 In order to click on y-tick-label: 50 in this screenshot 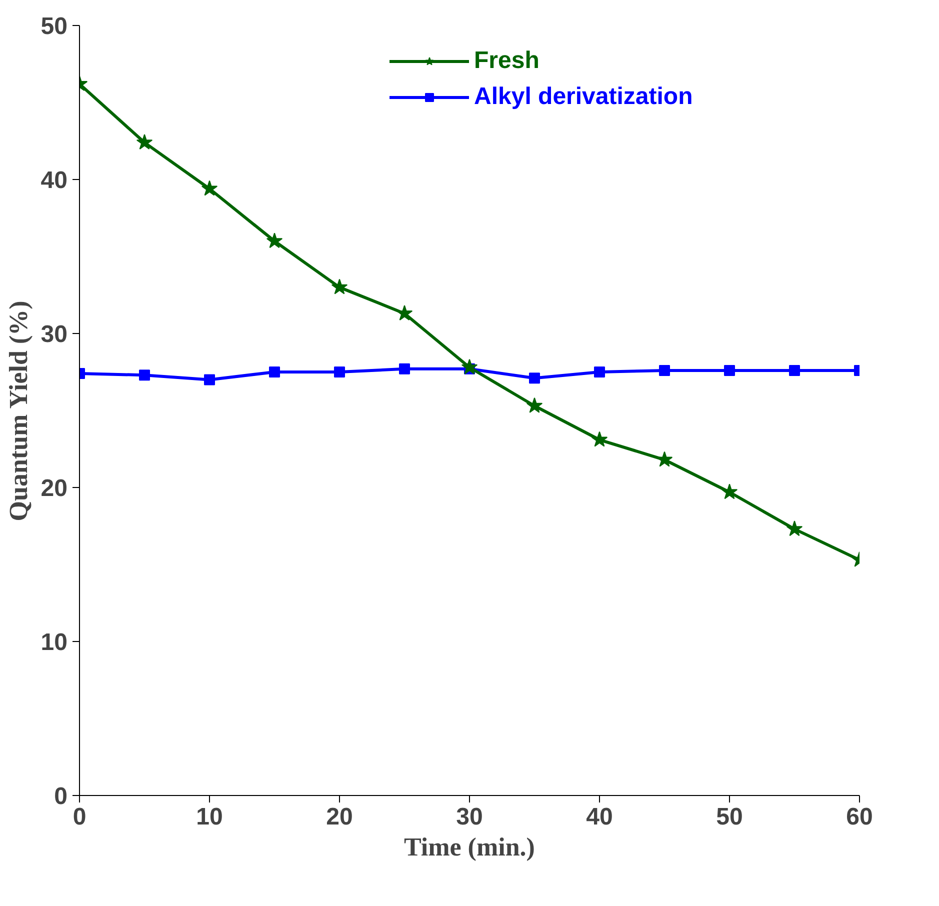, I will do `click(54, 26)`.